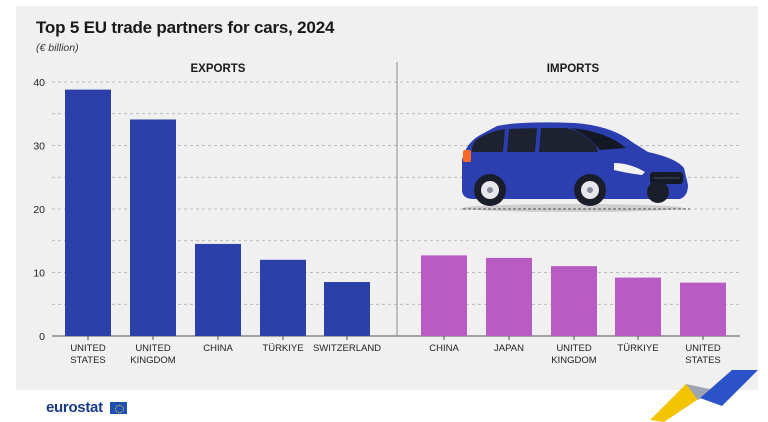 Image resolution: width=768 pixels, height=422 pixels. I want to click on eurostat-logo: eurostat, so click(74, 407).